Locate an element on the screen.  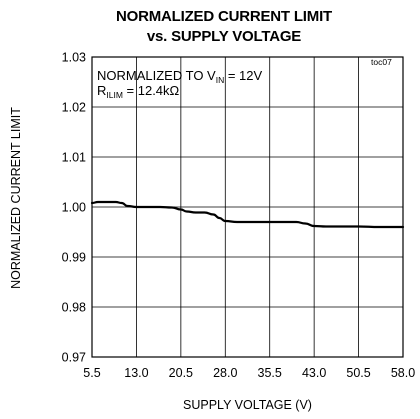
annotation-line2-suffix: = 12.4kΩ is located at coordinates (151, 90).